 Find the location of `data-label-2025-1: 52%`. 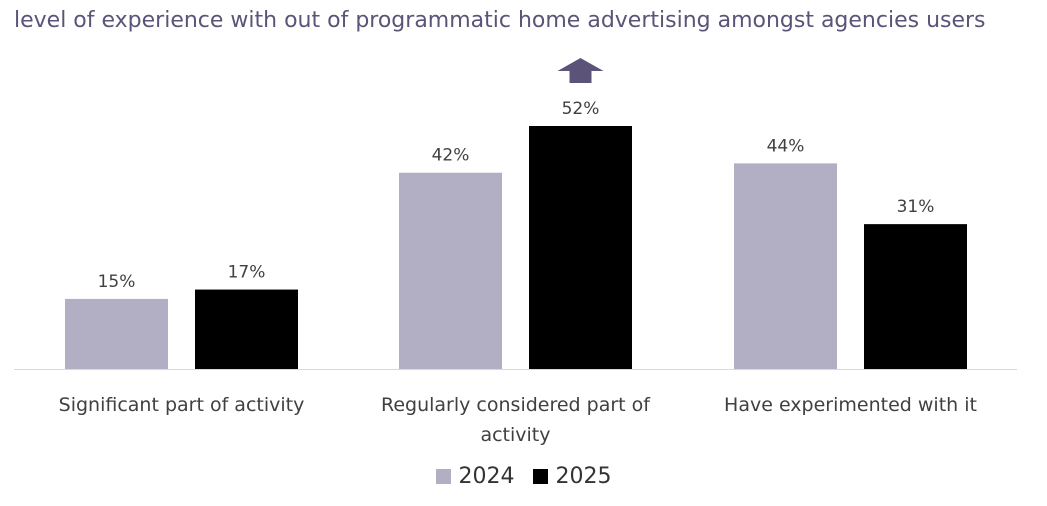

data-label-2025-1: 52% is located at coordinates (581, 109).